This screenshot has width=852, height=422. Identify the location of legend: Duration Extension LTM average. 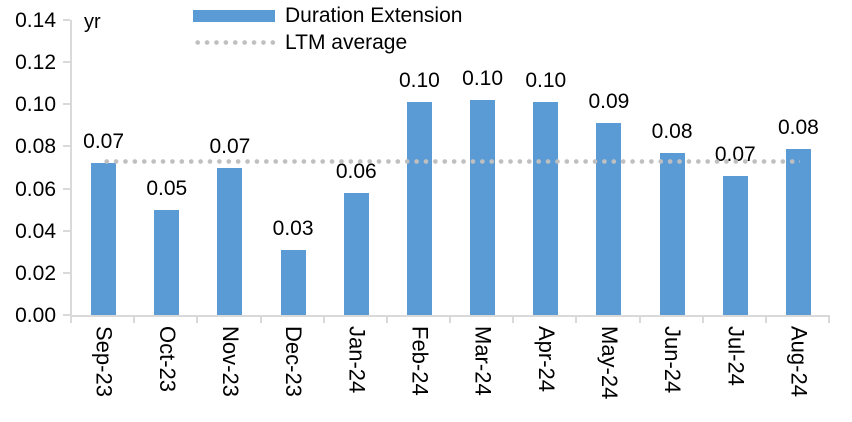
(327, 29).